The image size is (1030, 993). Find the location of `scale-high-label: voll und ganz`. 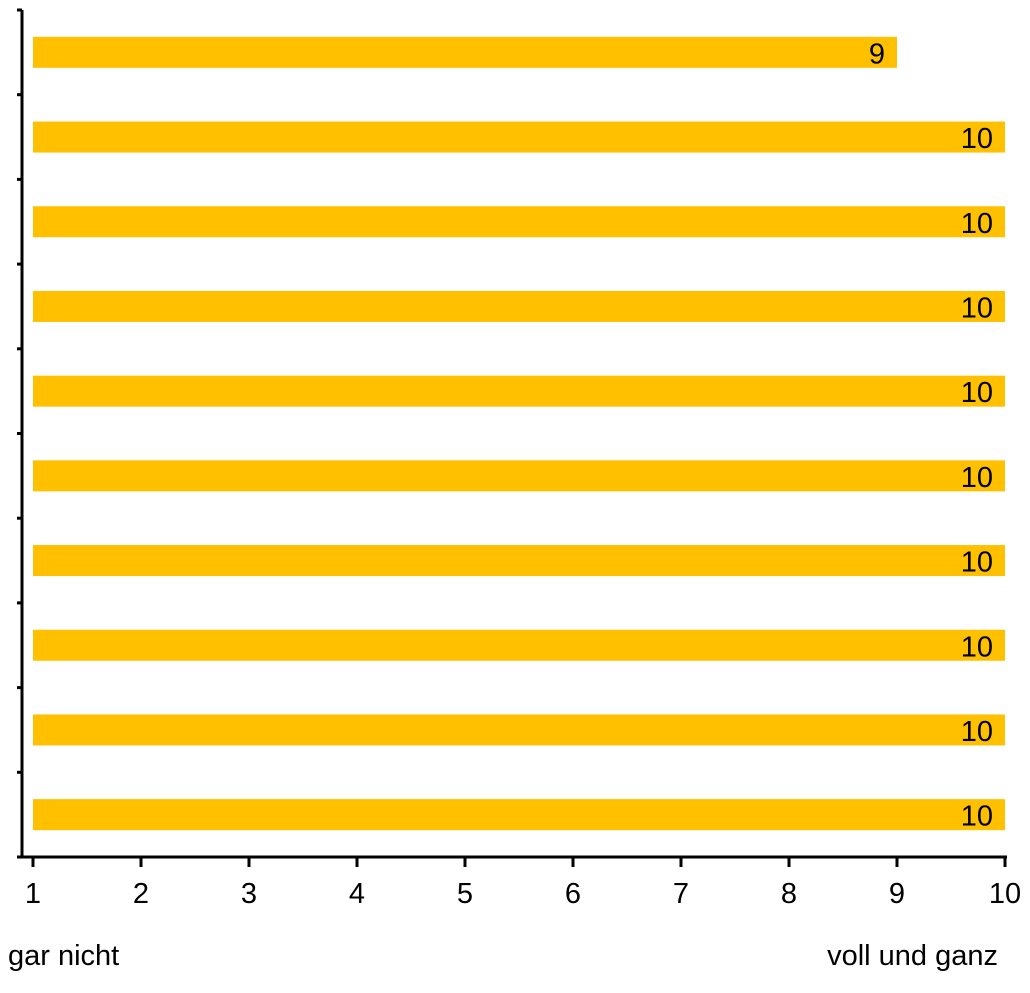

scale-high-label: voll und ganz is located at coordinates (912, 956).